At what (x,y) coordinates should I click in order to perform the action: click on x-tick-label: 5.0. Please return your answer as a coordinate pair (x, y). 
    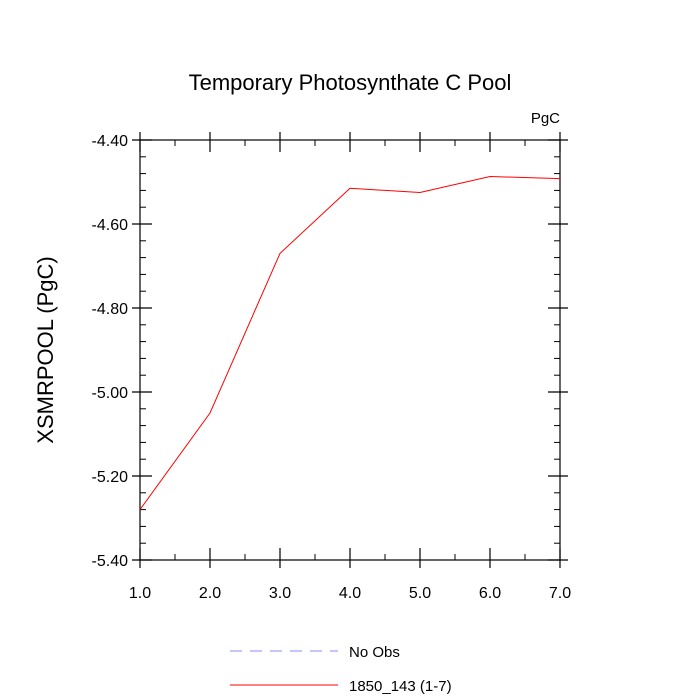
    Looking at the image, I should click on (420, 593).